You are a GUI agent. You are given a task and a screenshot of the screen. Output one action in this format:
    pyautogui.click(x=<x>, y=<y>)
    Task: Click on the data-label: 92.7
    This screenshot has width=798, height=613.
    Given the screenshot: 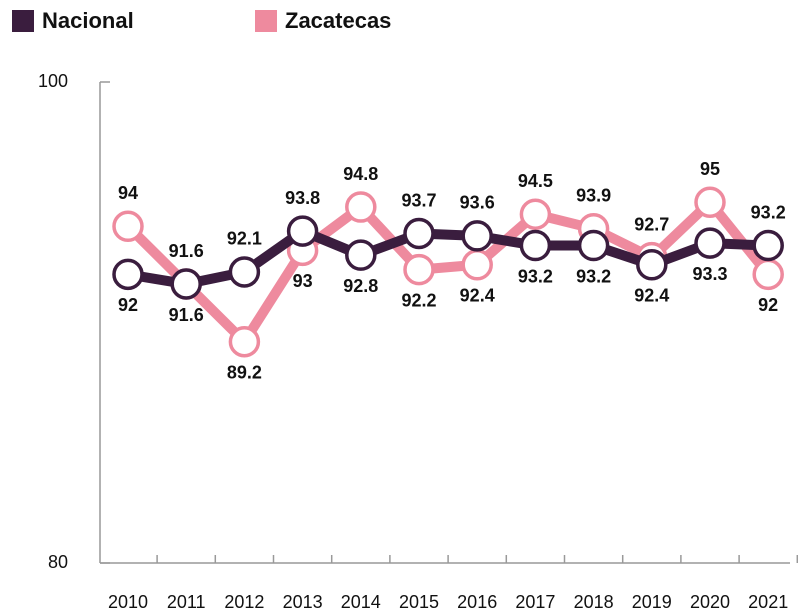 What is the action you would take?
    pyautogui.click(x=651, y=224)
    